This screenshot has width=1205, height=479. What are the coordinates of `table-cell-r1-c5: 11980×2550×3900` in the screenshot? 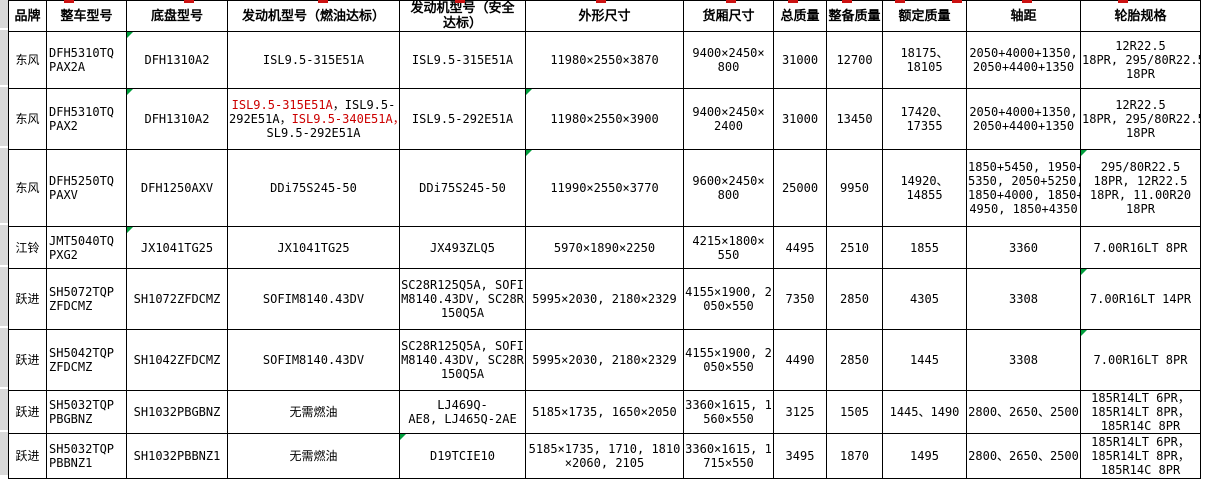 It's located at (604, 119).